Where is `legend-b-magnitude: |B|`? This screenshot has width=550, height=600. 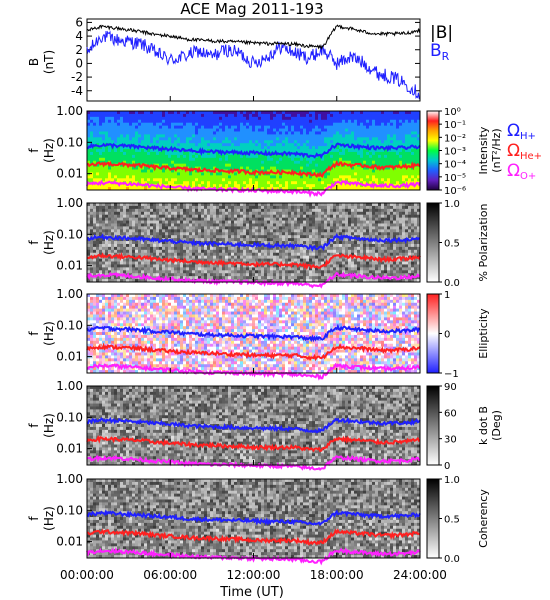 legend-b-magnitude: |B| is located at coordinates (441, 33).